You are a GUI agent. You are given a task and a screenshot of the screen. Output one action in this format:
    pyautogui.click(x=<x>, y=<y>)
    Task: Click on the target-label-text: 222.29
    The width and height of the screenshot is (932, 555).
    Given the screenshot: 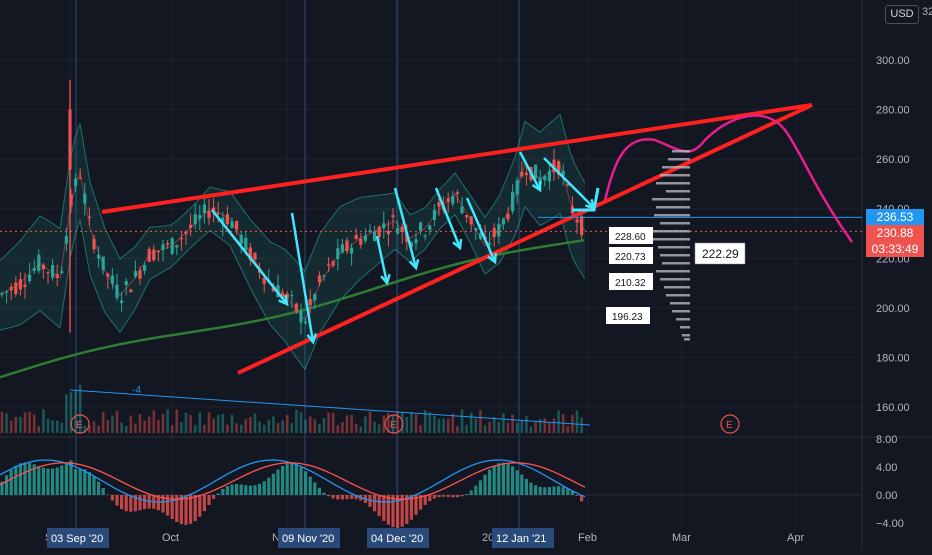 What is the action you would take?
    pyautogui.click(x=720, y=254)
    